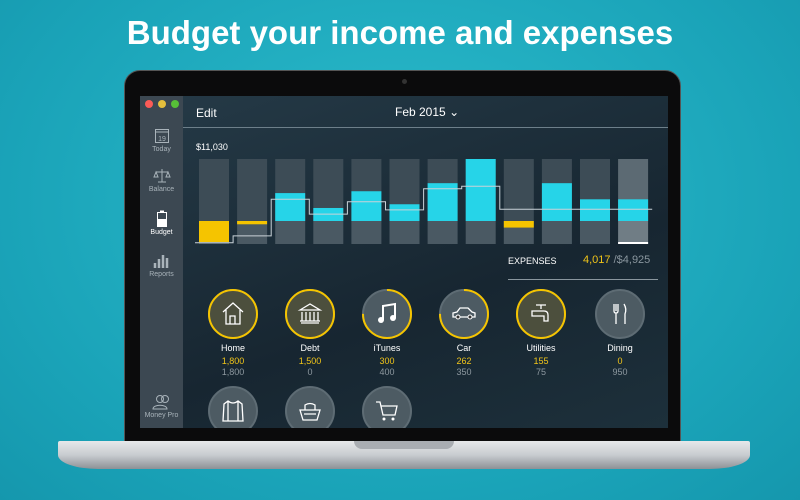 This screenshot has height=500, width=800. What do you see at coordinates (620, 348) in the screenshot?
I see `category-name: Dining` at bounding box center [620, 348].